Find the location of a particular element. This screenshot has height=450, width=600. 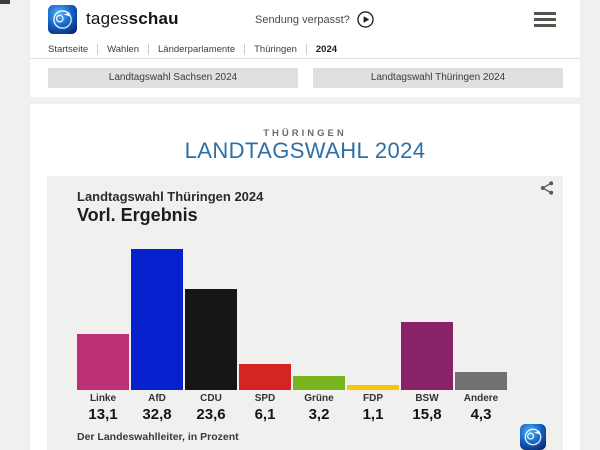

brand-regular: tages is located at coordinates (107, 18).